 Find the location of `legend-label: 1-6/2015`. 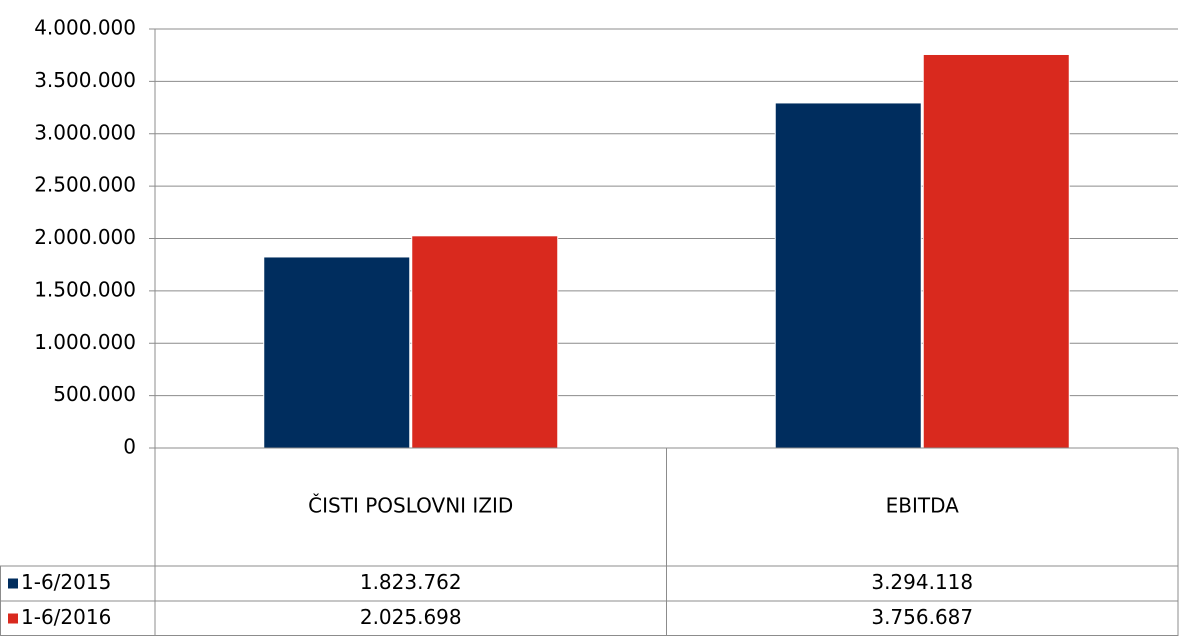

legend-label: 1-6/2015 is located at coordinates (66, 582).